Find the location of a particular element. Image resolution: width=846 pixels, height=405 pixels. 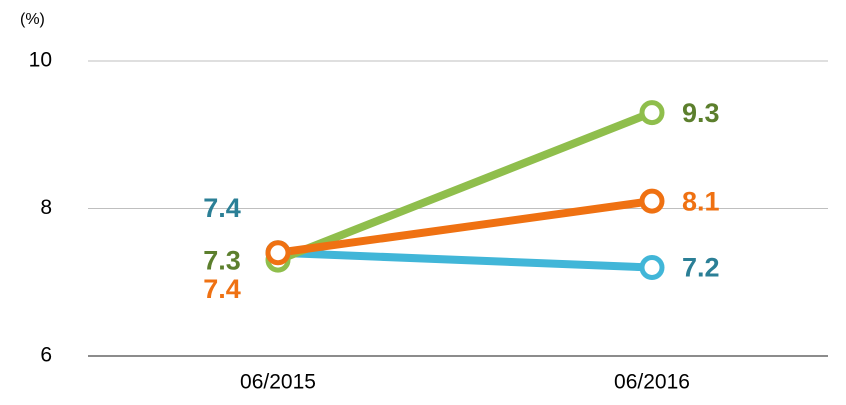

data-label: 8.1 is located at coordinates (701, 201).